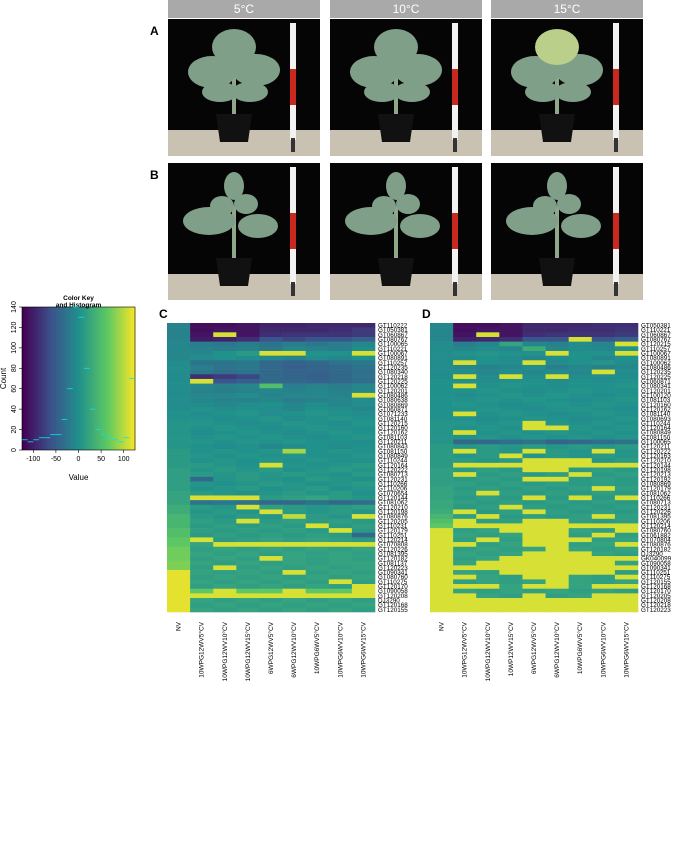 This screenshot has width=685, height=861. Describe the element at coordinates (616, 231) in the screenshot. I see `ruler-red` at that location.